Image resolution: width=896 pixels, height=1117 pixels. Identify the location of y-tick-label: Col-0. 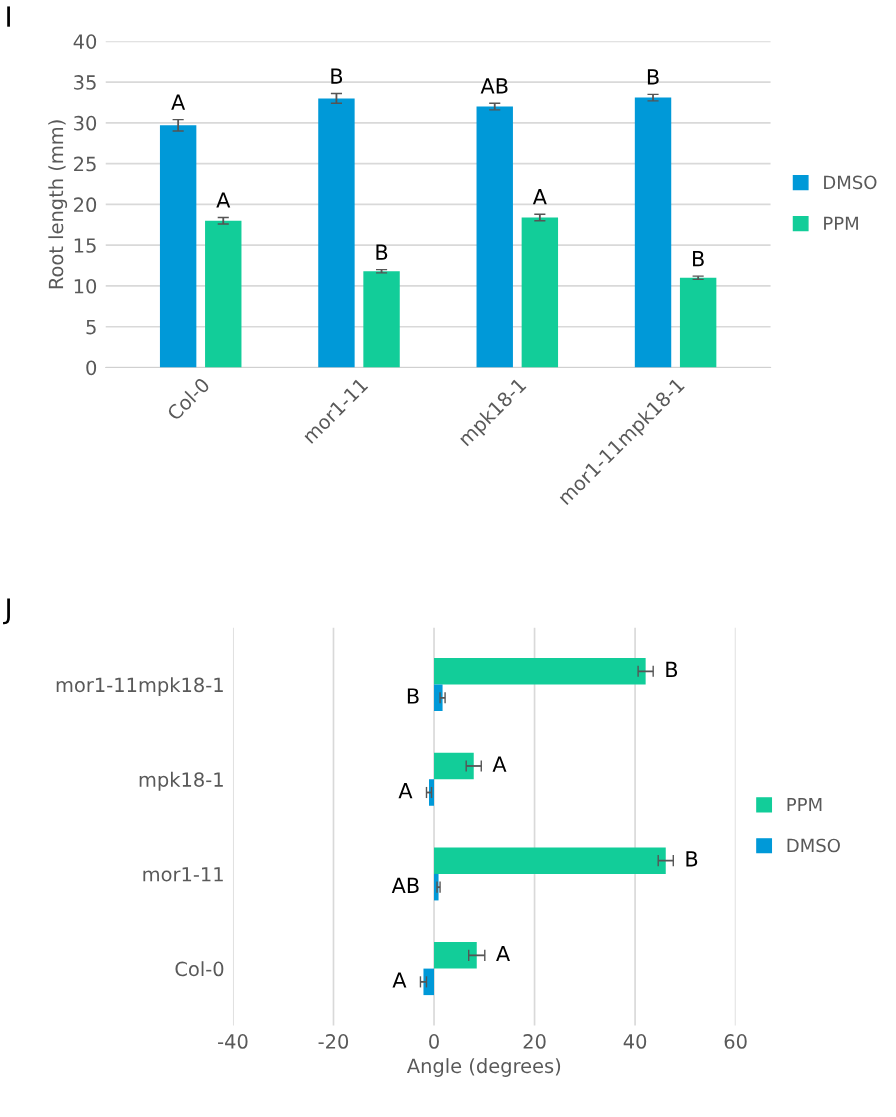
(199, 969).